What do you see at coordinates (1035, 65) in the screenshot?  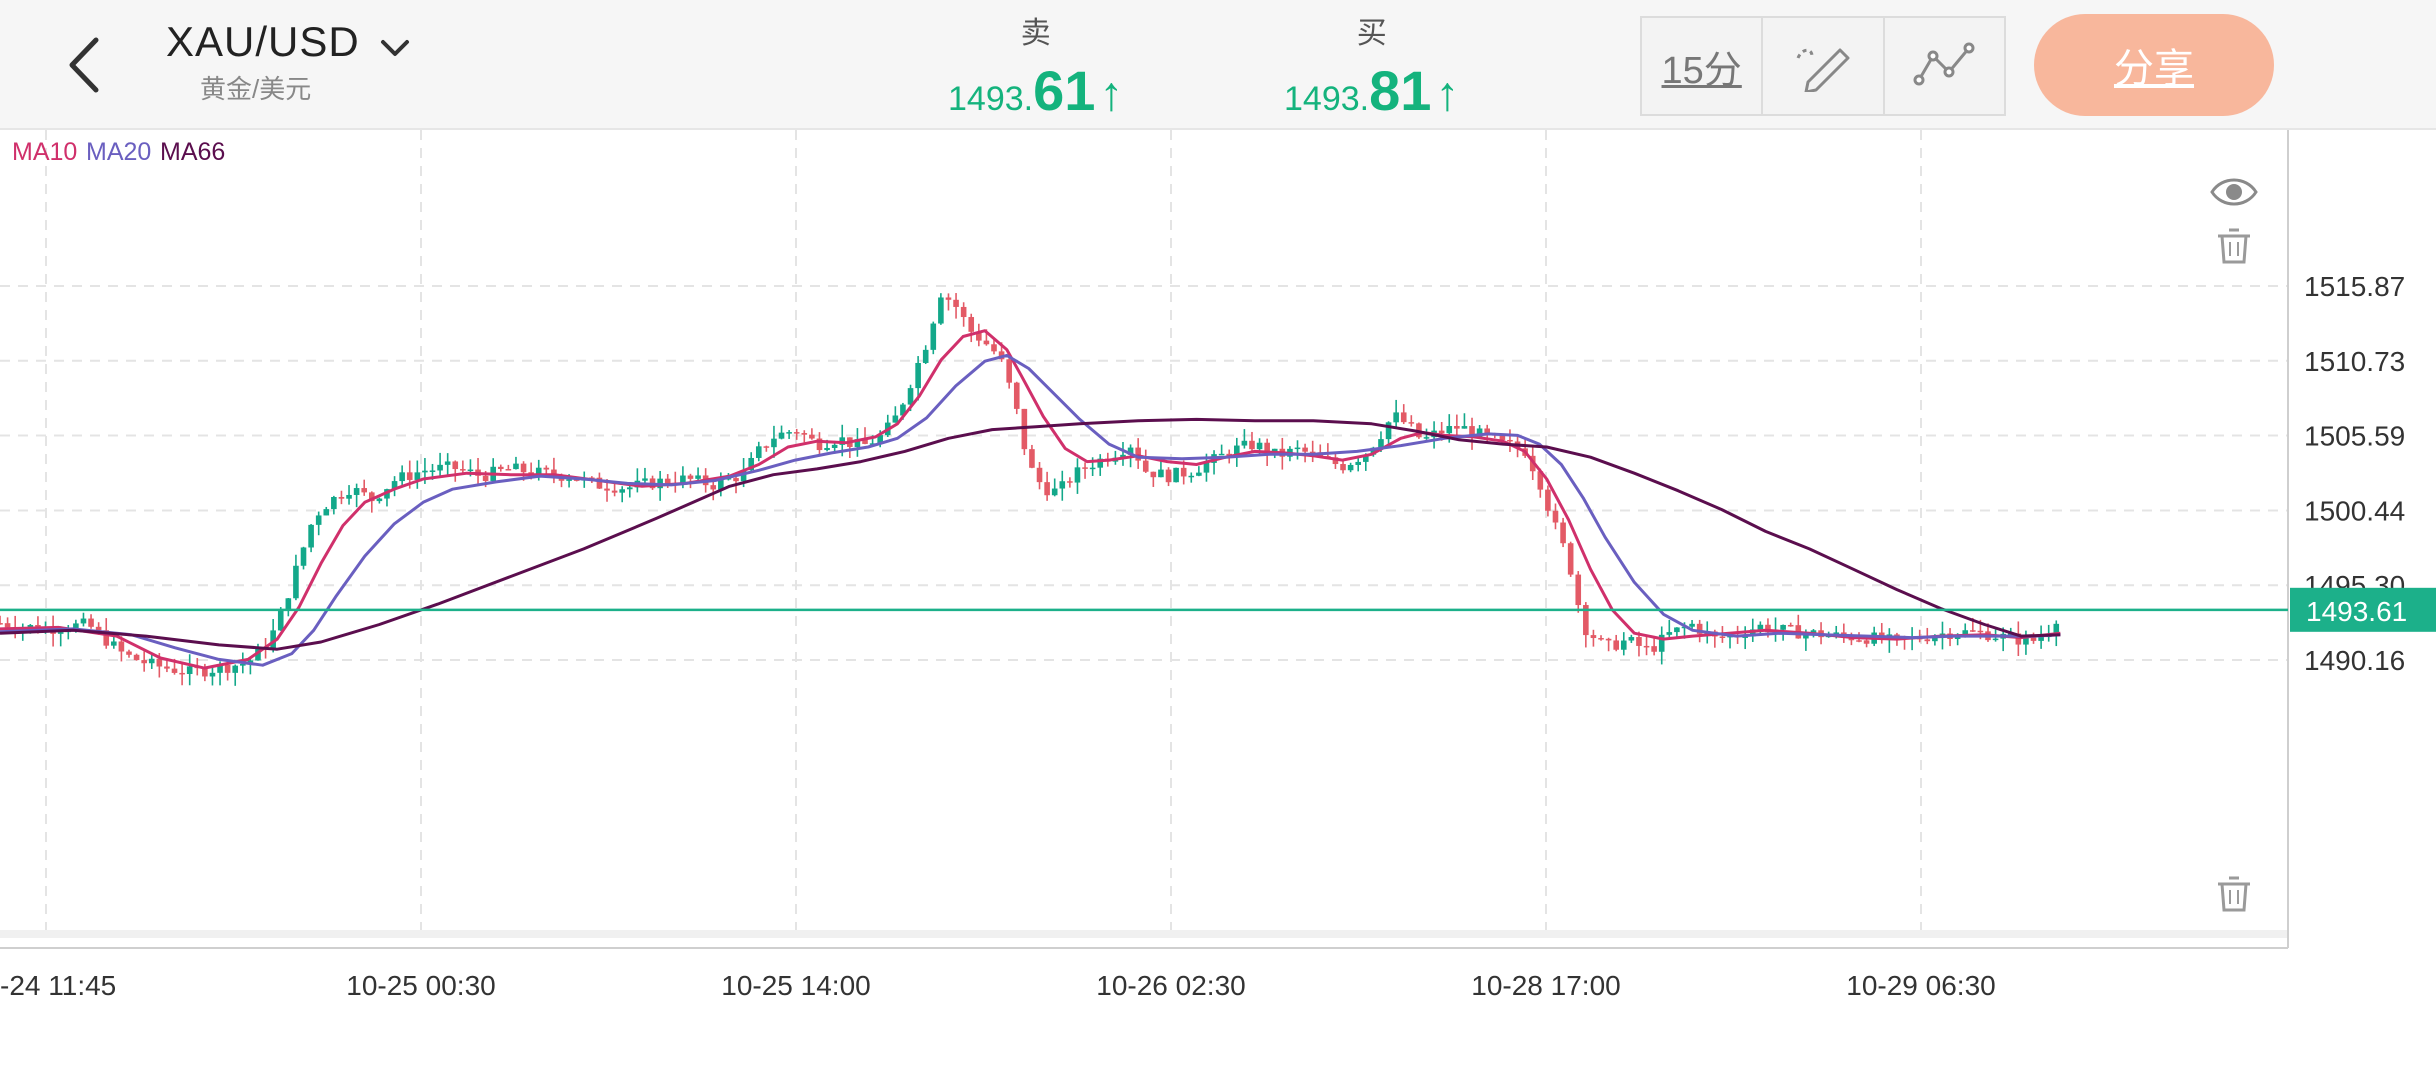 I see `sell-quote: 卖 1493.61↑` at bounding box center [1035, 65].